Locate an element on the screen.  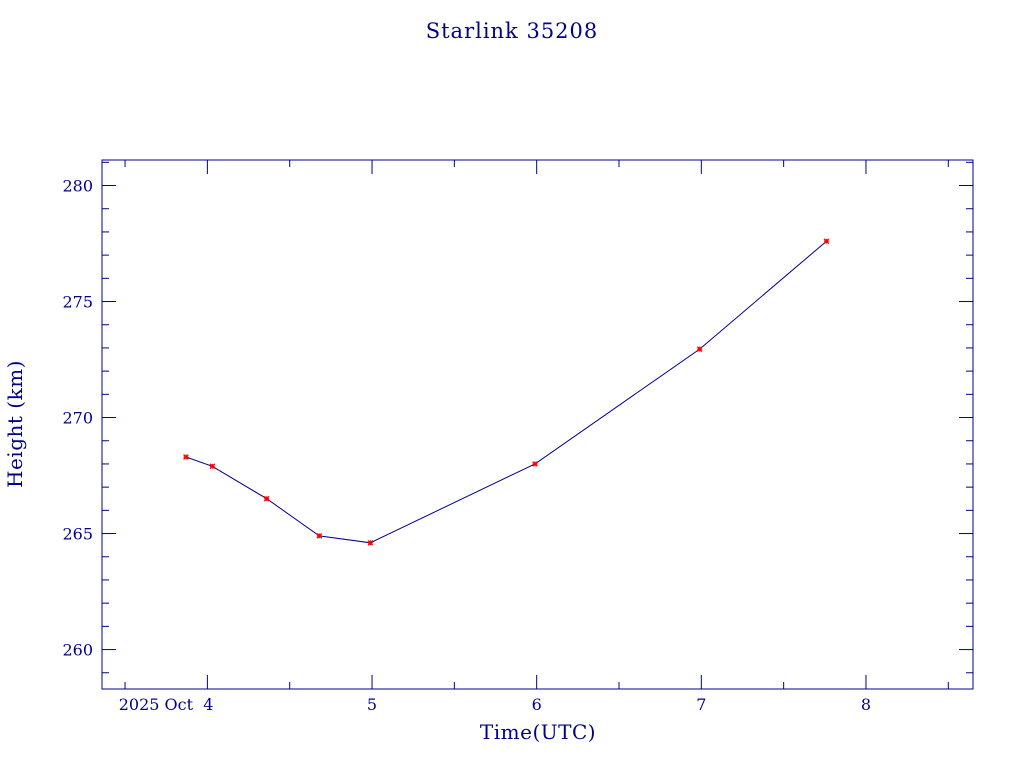
x-tick-label: 5 is located at coordinates (372, 704).